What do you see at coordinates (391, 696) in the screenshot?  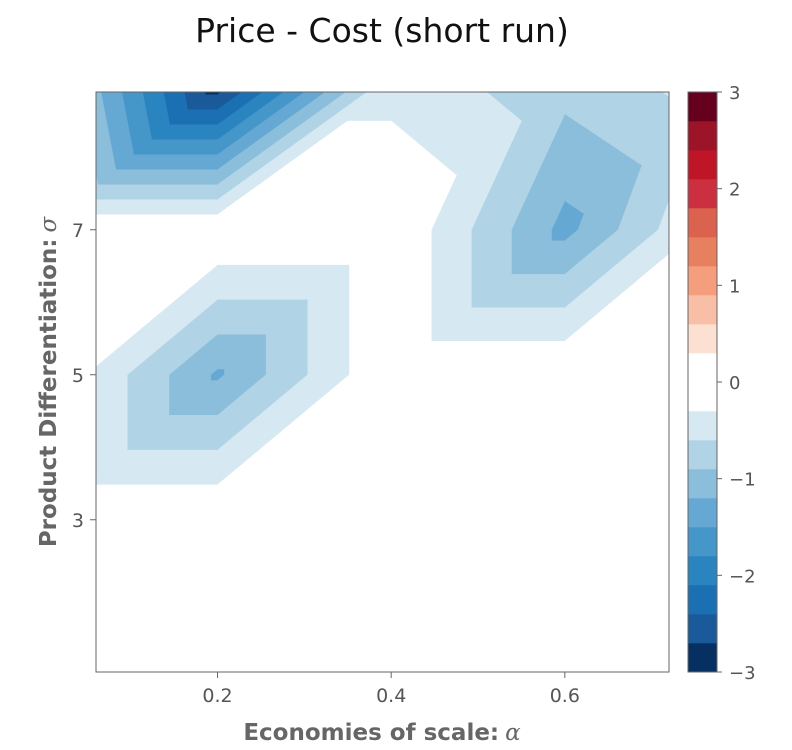 I see `x-tick-label: 0.4` at bounding box center [391, 696].